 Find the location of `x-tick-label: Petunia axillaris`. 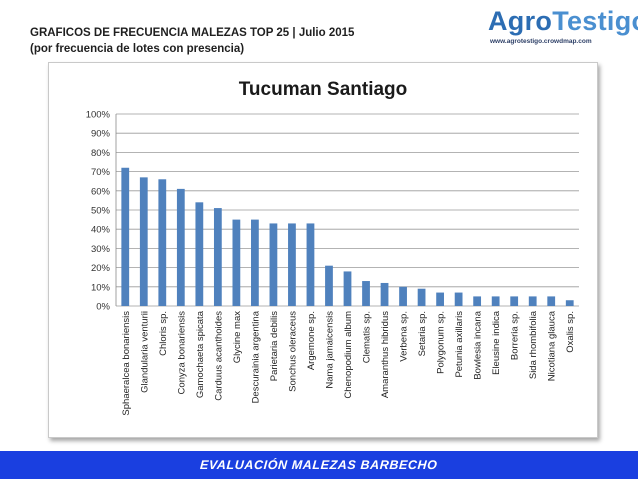

x-tick-label: Petunia axillaris is located at coordinates (459, 344).